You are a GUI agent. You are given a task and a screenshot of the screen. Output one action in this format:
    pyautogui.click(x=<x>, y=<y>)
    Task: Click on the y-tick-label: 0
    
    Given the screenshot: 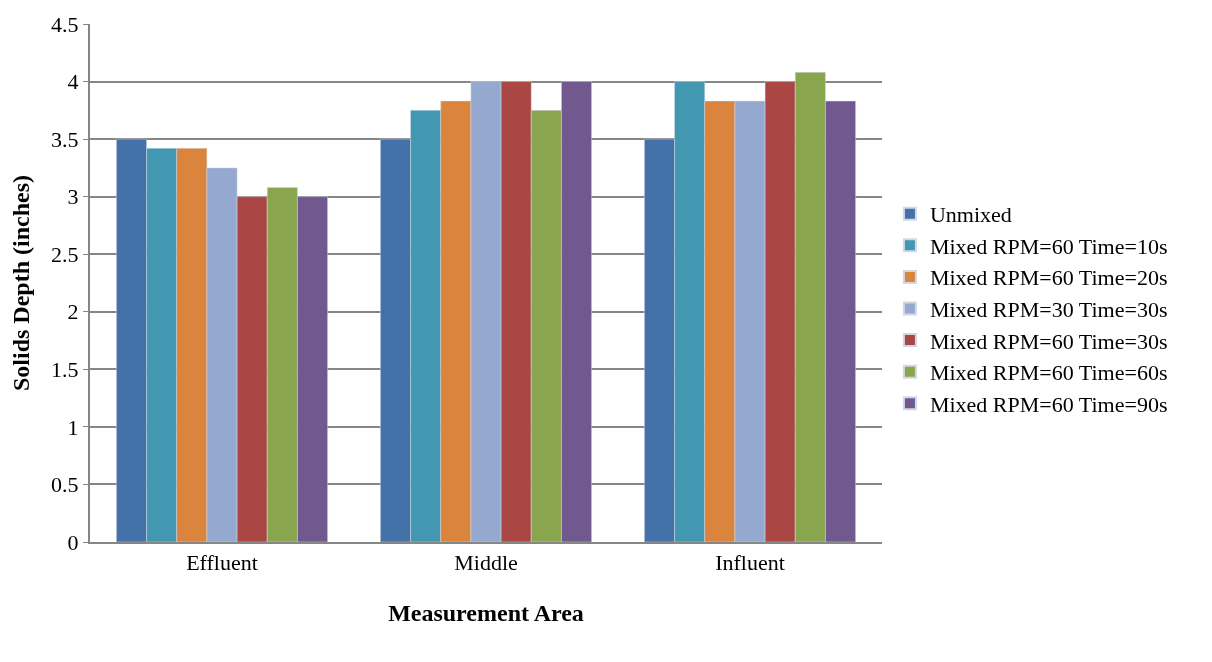 What is the action you would take?
    pyautogui.click(x=73, y=542)
    